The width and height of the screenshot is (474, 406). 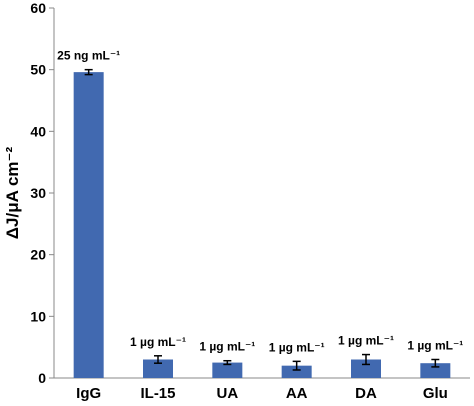 What do you see at coordinates (38, 255) in the screenshot?
I see `y-tick-label: 20` at bounding box center [38, 255].